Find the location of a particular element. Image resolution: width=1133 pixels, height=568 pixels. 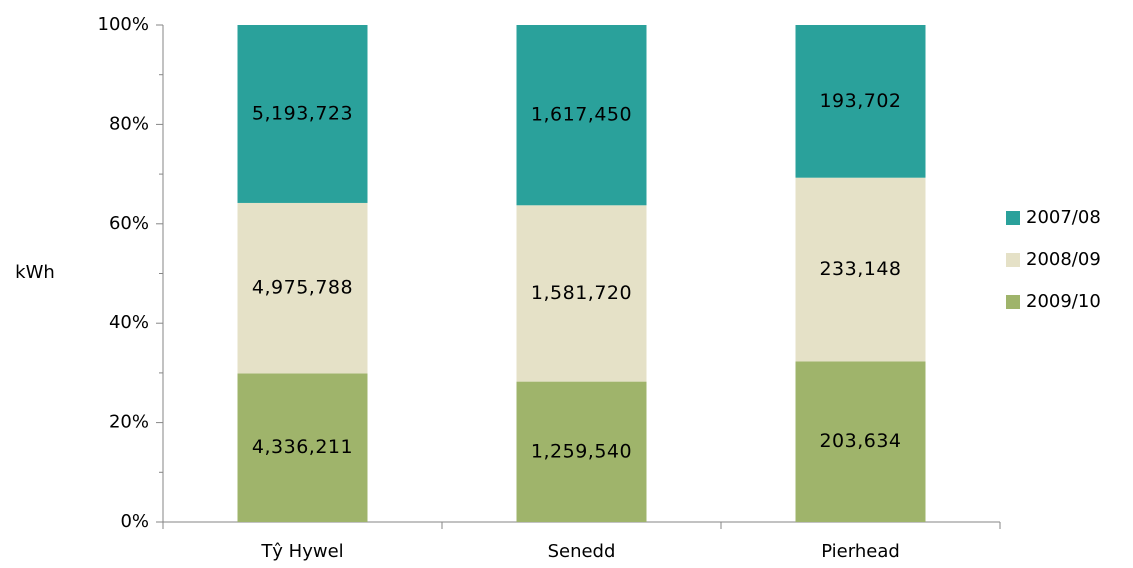

x-tick-label: Senedd is located at coordinates (582, 551).